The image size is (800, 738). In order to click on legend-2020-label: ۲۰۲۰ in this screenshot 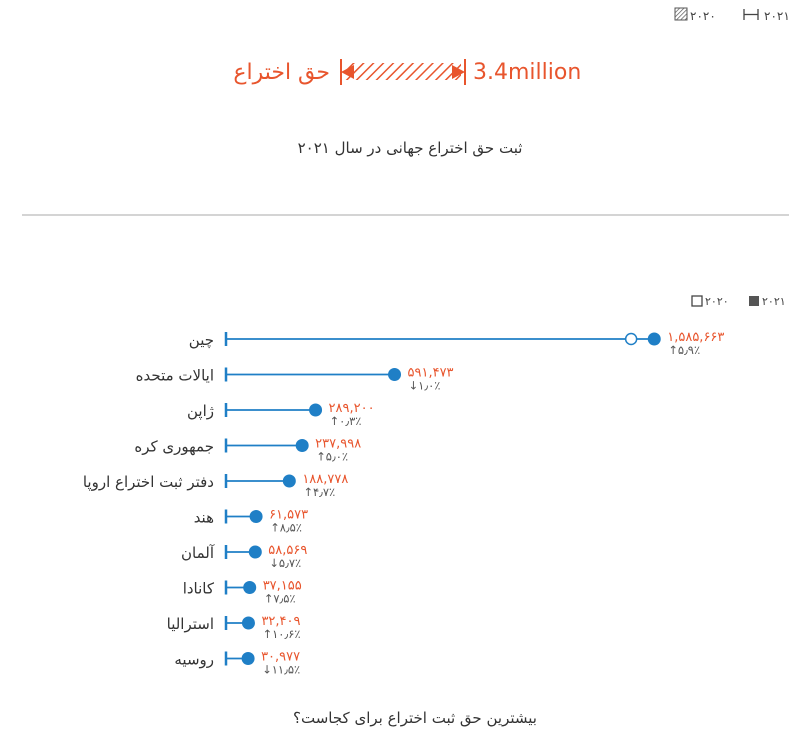, I will do `click(717, 301)`.